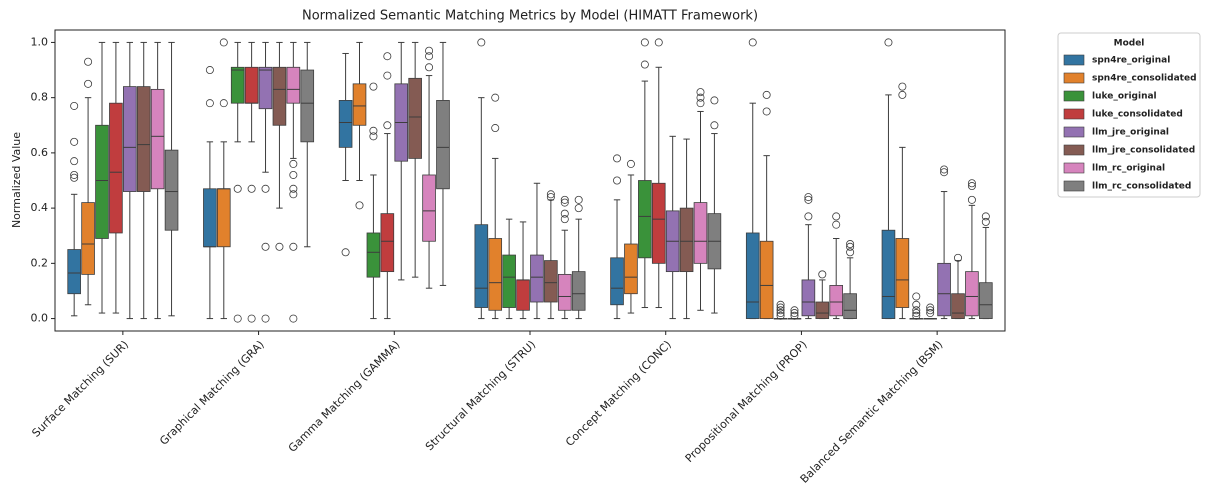 The image size is (1207, 503). Describe the element at coordinates (618, 393) in the screenshot. I see `x-tick-label: Concept Matching (CONC)` at that location.